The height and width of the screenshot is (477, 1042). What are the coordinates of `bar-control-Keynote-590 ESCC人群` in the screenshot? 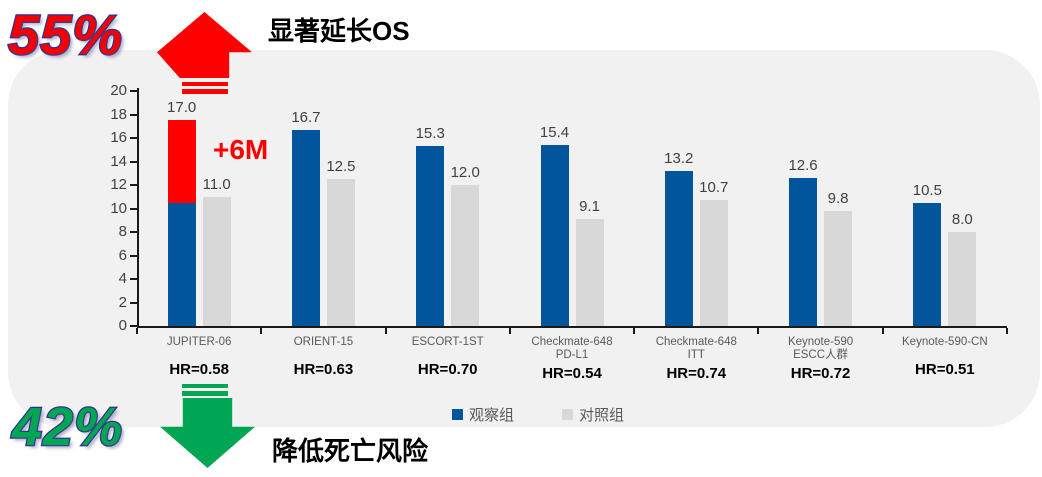 It's located at (838, 268).